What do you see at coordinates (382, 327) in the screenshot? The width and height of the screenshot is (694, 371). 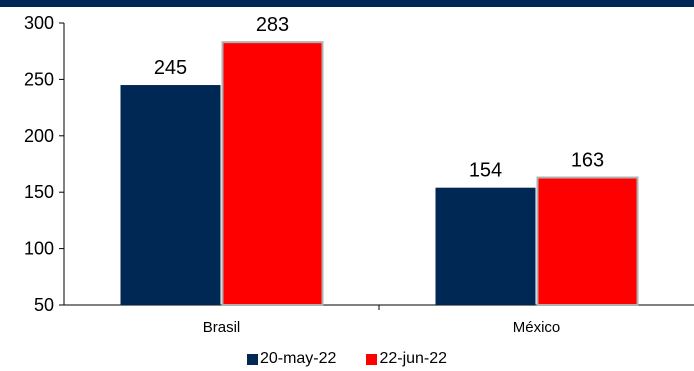 I see `category-labels: Brasil México` at bounding box center [382, 327].